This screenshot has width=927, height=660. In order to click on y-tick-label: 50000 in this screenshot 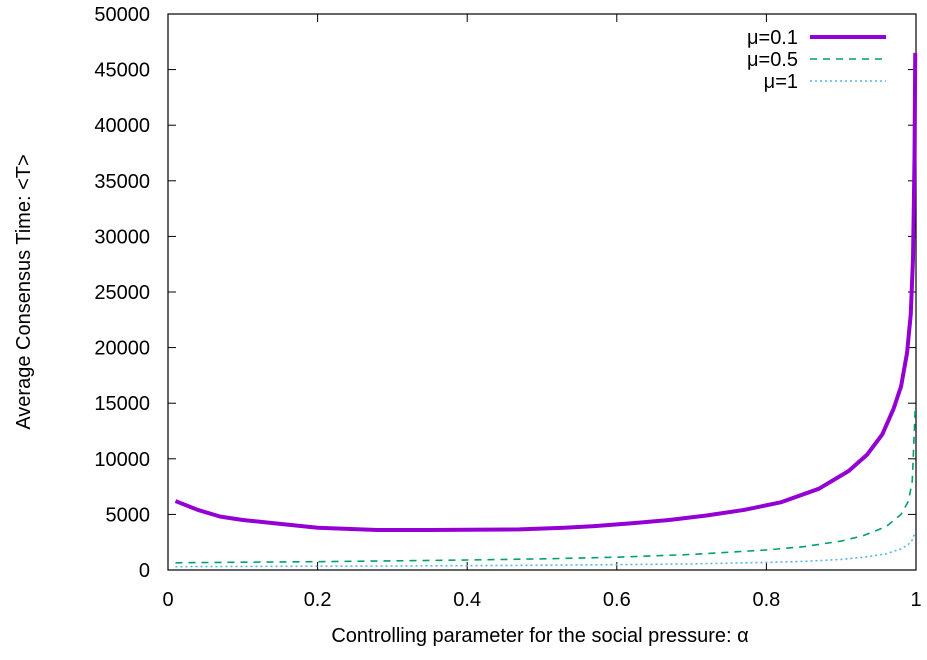, I will do `click(122, 15)`.